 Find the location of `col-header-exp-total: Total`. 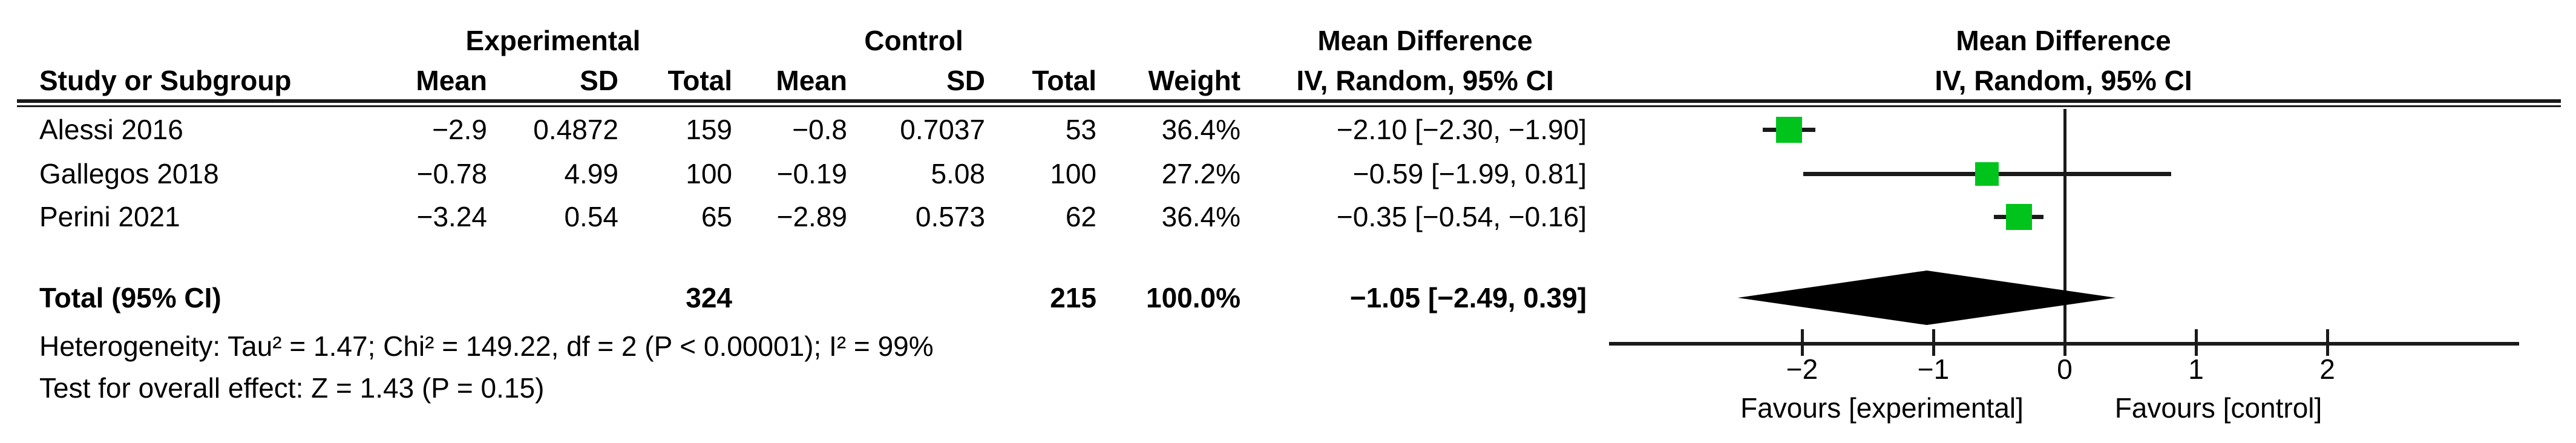

col-header-exp-total: Total is located at coordinates (699, 80).